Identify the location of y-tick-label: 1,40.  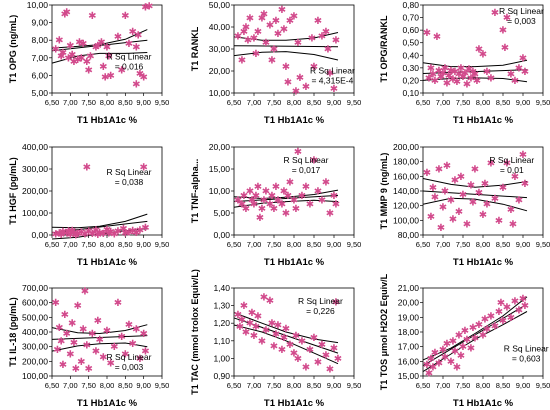
(221, 288).